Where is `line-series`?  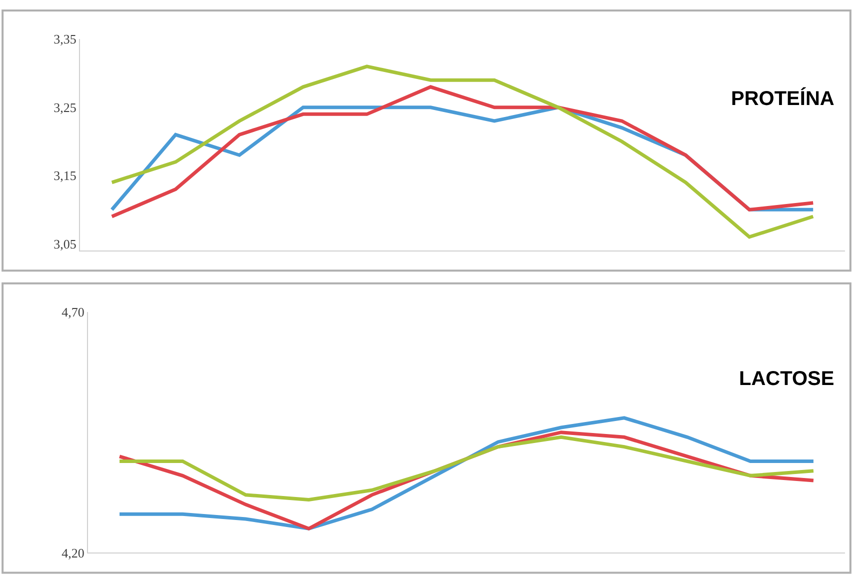
line-series is located at coordinates (467, 468).